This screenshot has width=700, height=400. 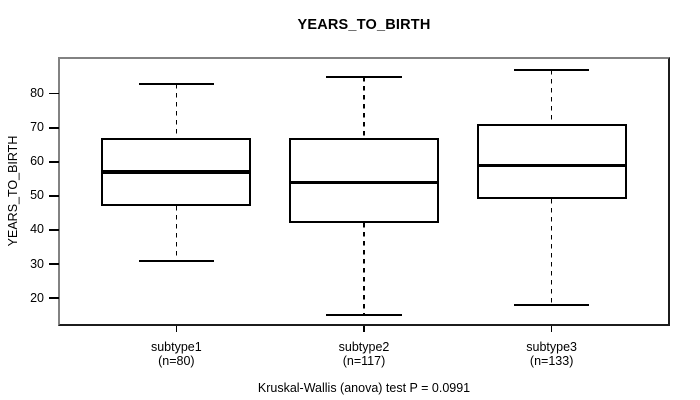 What do you see at coordinates (37, 297) in the screenshot?
I see `y-tick-label: 20` at bounding box center [37, 297].